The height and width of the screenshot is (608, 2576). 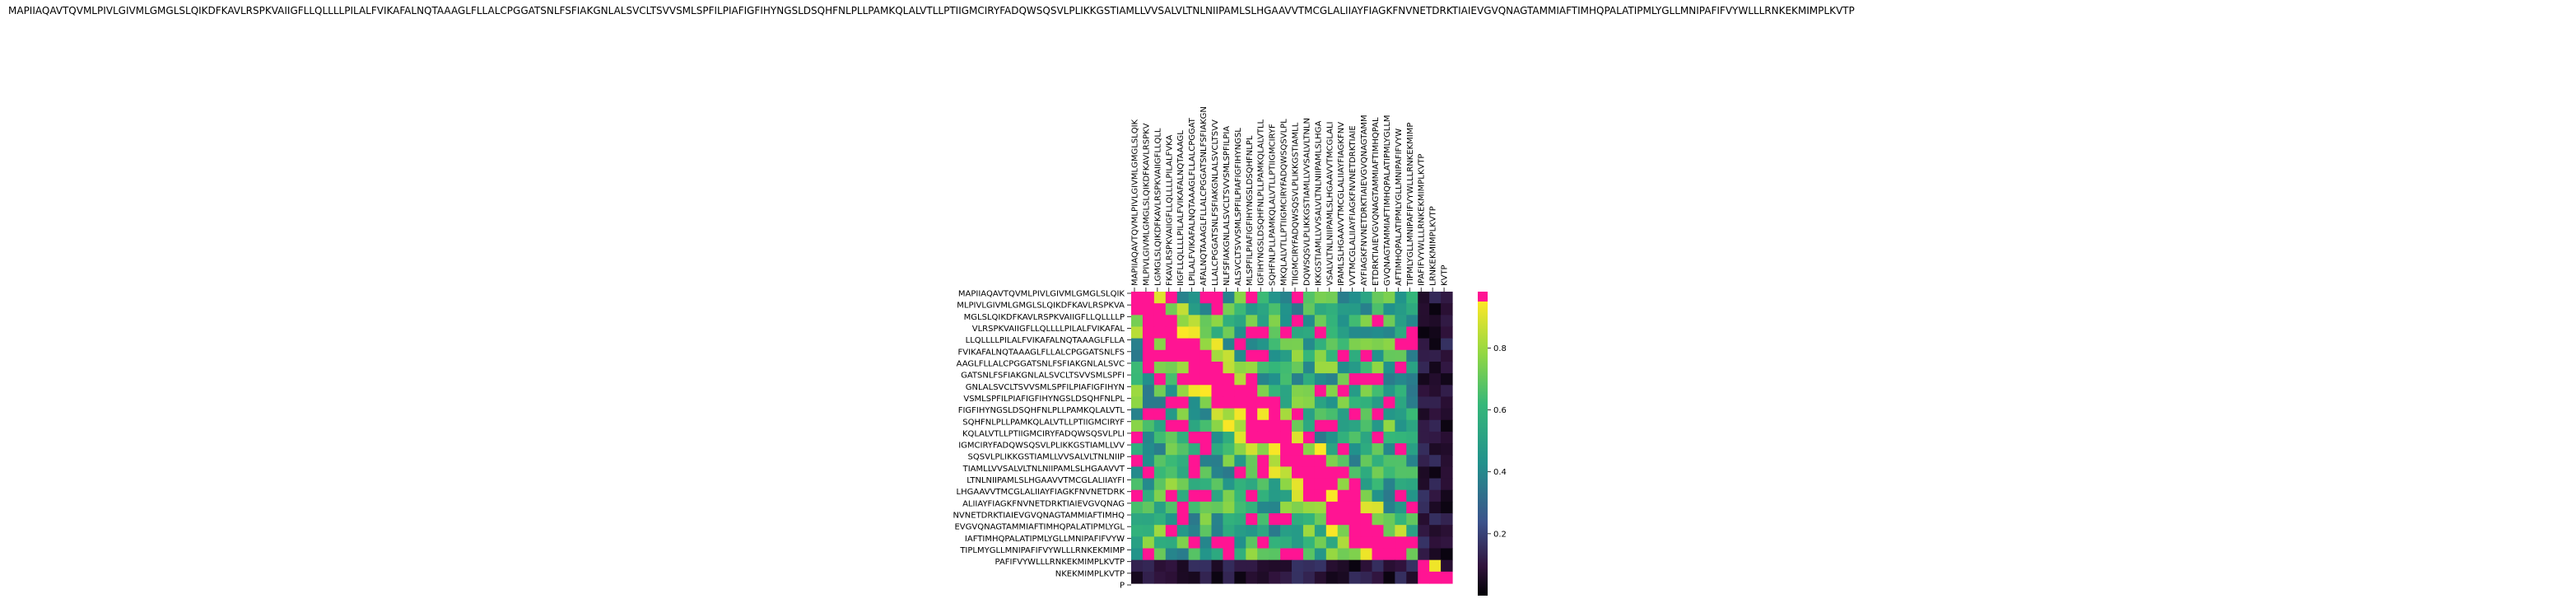 What do you see at coordinates (1318, 203) in the screenshot?
I see `x-tick-label: IKKGSTIAMLLVVSALVLTNLNIIPAMLSLHGA` at bounding box center [1318, 203].